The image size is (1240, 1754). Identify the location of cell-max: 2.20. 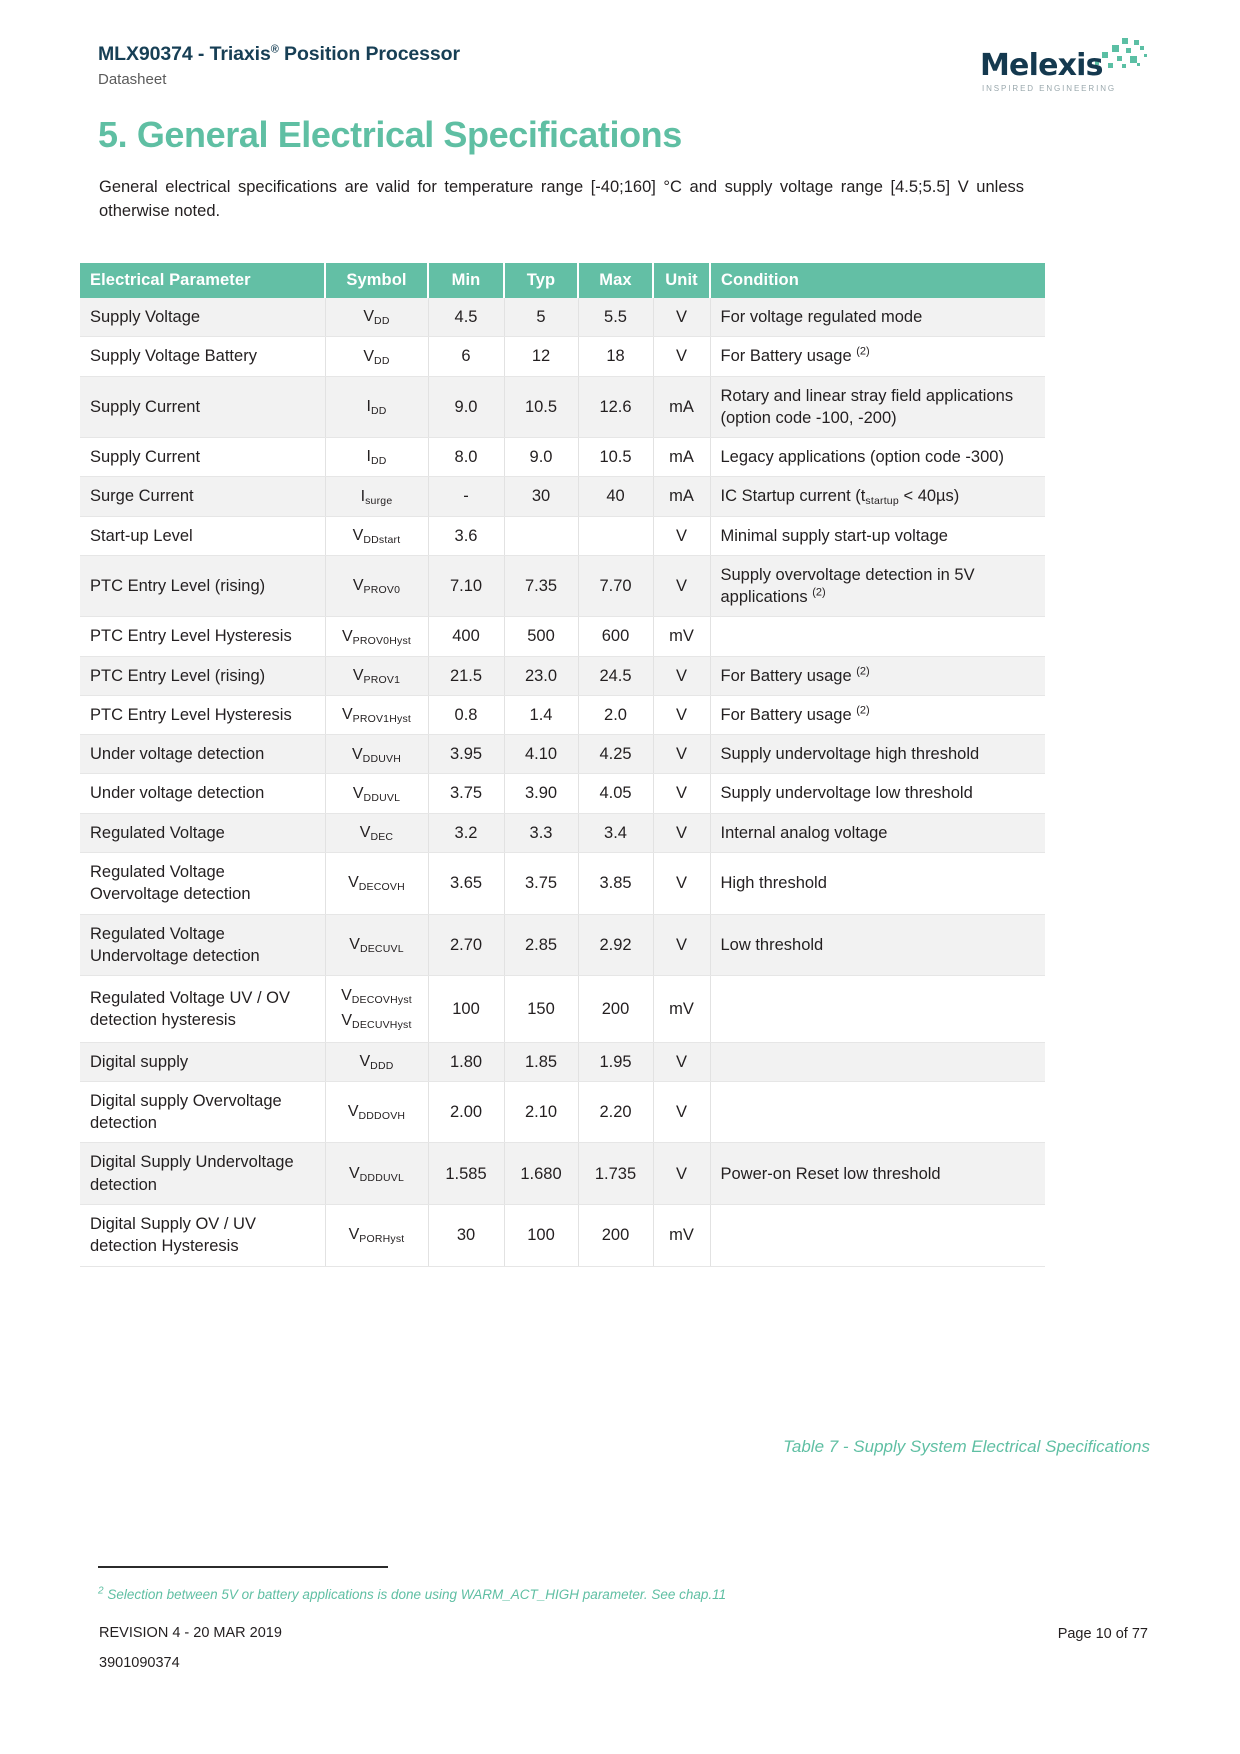
(616, 1112).